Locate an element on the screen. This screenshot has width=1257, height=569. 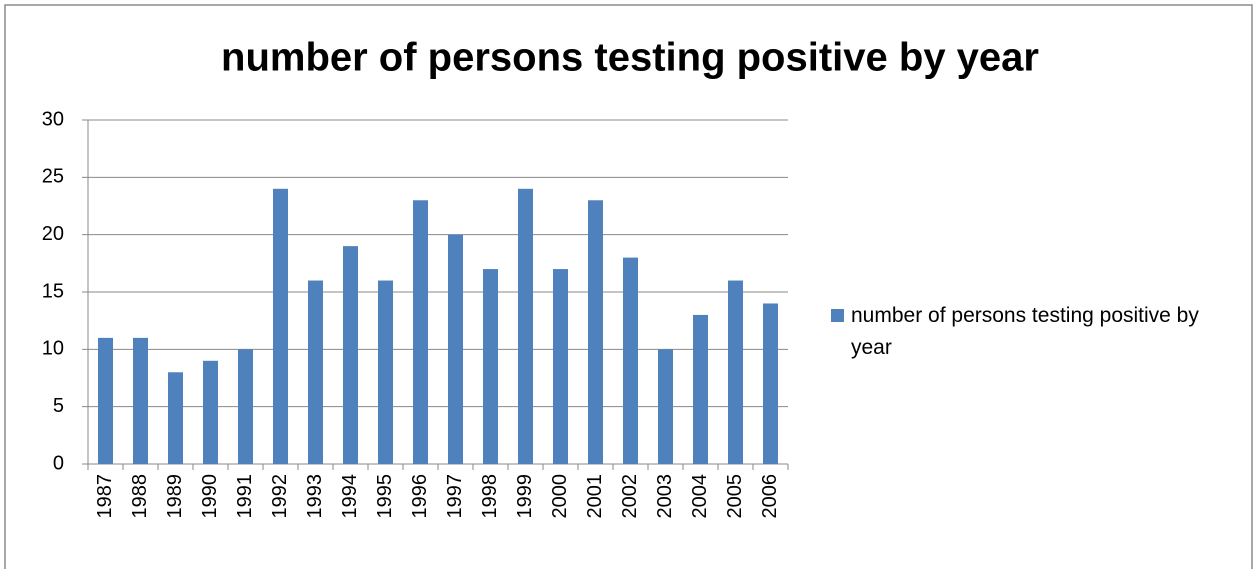
x-tick-label: 1994 is located at coordinates (350, 496).